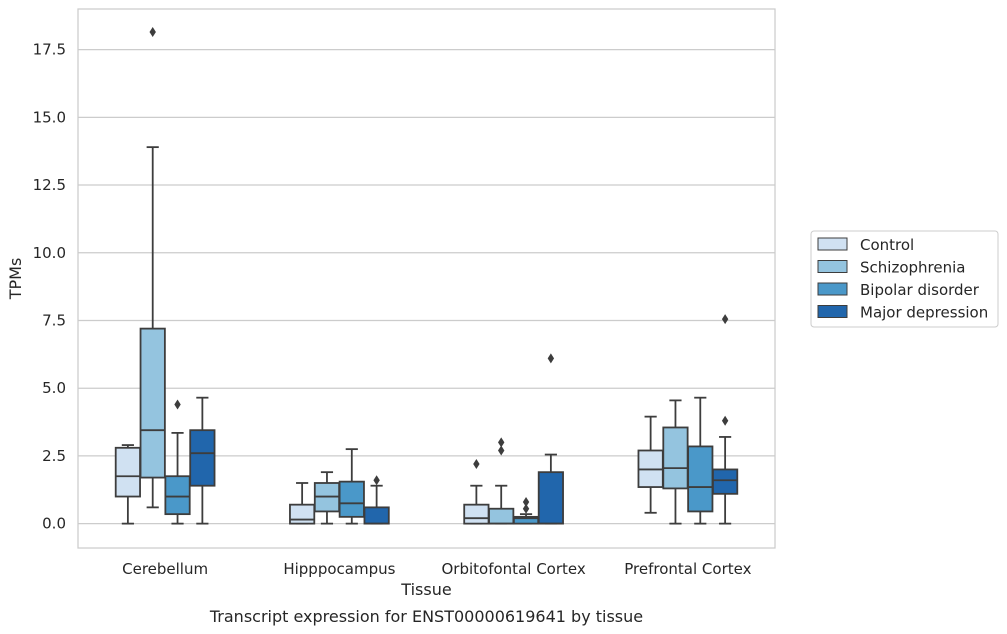 The image size is (1007, 634). What do you see at coordinates (49, 117) in the screenshot?
I see `y-tick-label: 15.0` at bounding box center [49, 117].